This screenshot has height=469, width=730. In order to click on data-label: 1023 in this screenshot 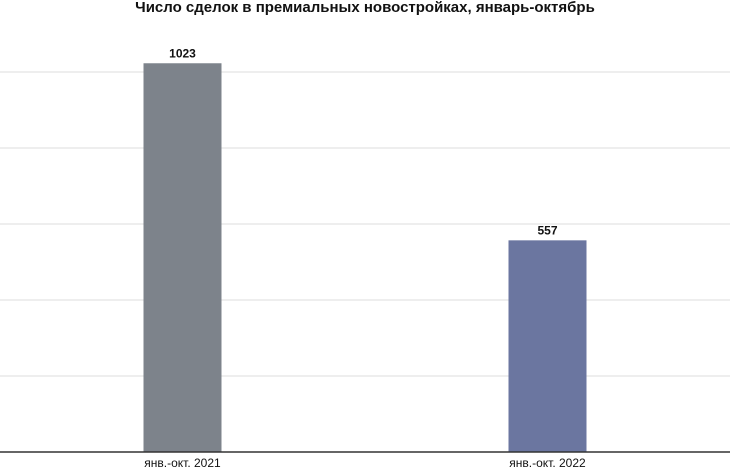, I will do `click(182, 53)`.